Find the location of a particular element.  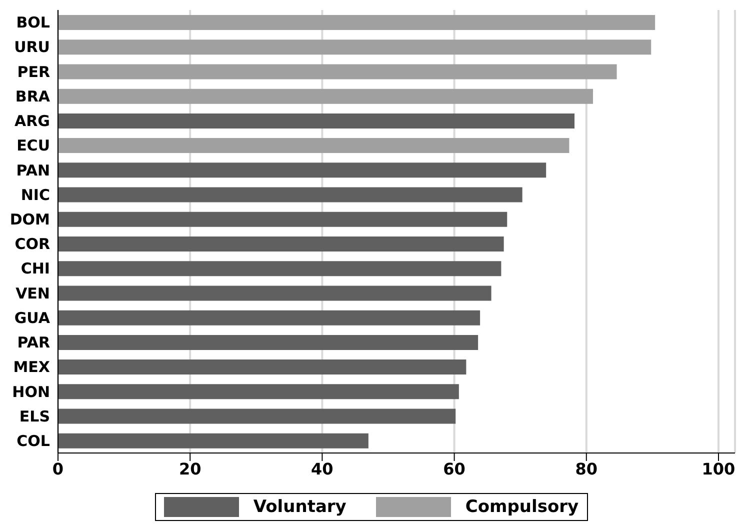

y-tick-label: PAN is located at coordinates (33, 170).